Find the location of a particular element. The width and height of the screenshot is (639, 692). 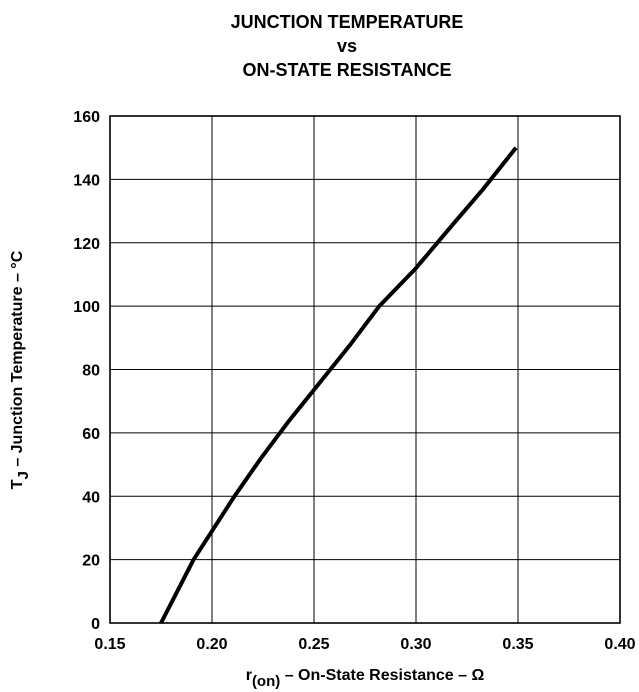

y-tick-label: 20 is located at coordinates (91, 561).